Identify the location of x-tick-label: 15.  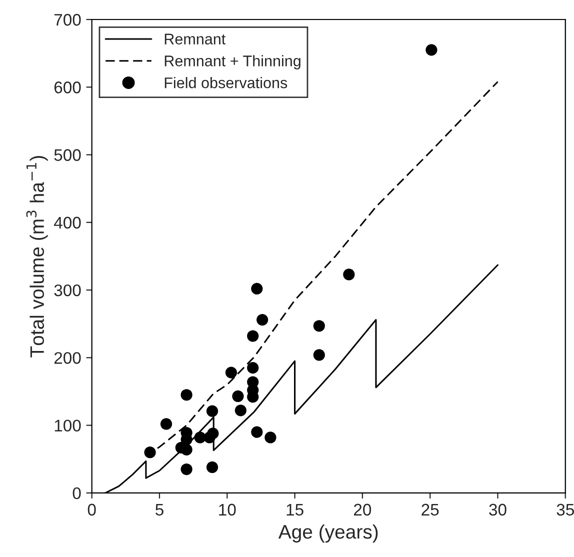
(295, 510).